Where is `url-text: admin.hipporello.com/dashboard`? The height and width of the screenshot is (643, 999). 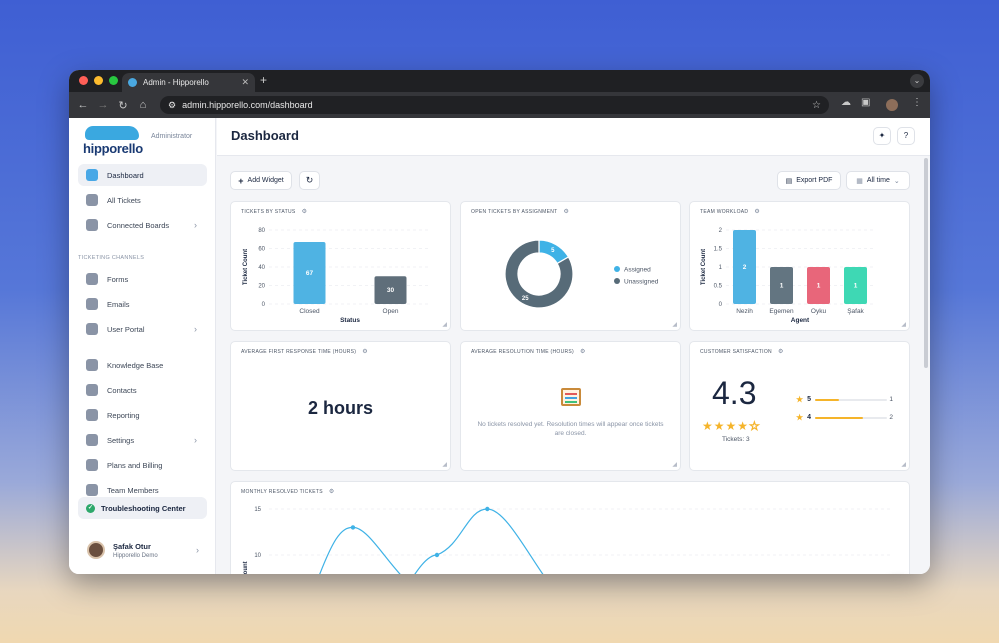
url-text: admin.hipporello.com/dashboard is located at coordinates (247, 105).